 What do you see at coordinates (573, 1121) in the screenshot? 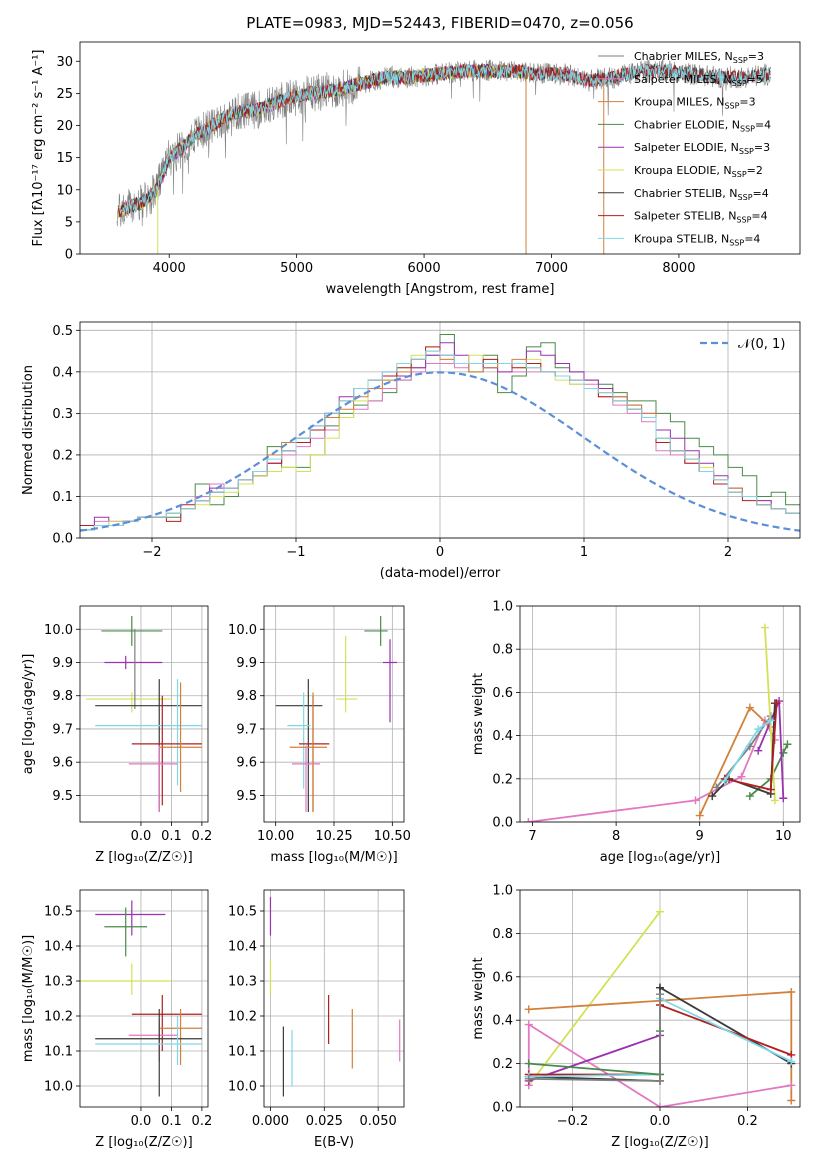
I see `x-tick-label: −0.2` at bounding box center [573, 1121].